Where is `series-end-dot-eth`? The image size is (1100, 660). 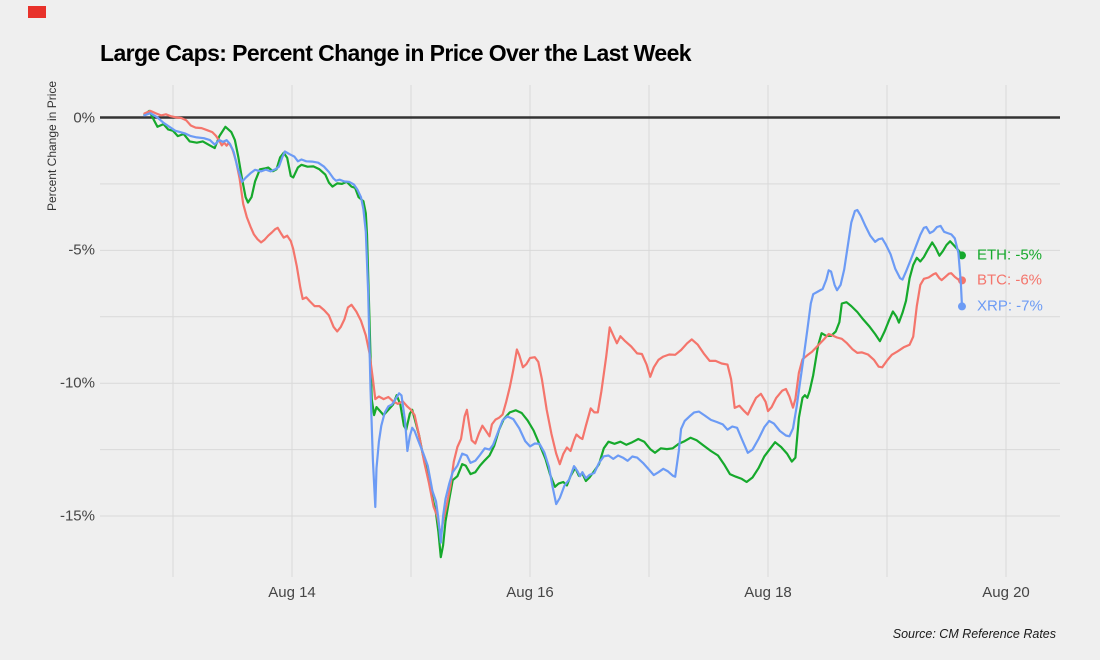 series-end-dot-eth is located at coordinates (961, 255).